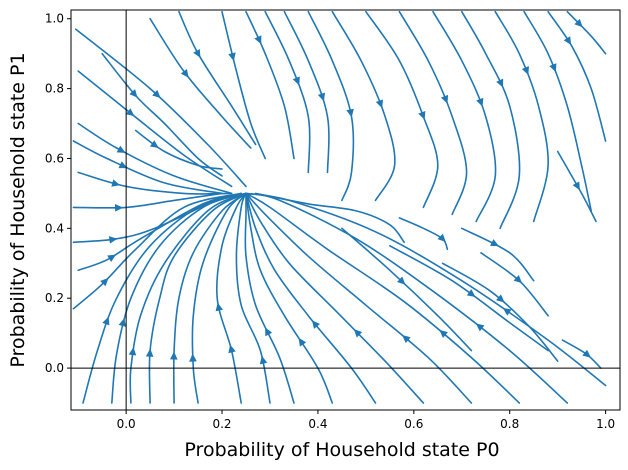 The height and width of the screenshot is (470, 628). I want to click on x-tick-label: 0.0, so click(126, 424).